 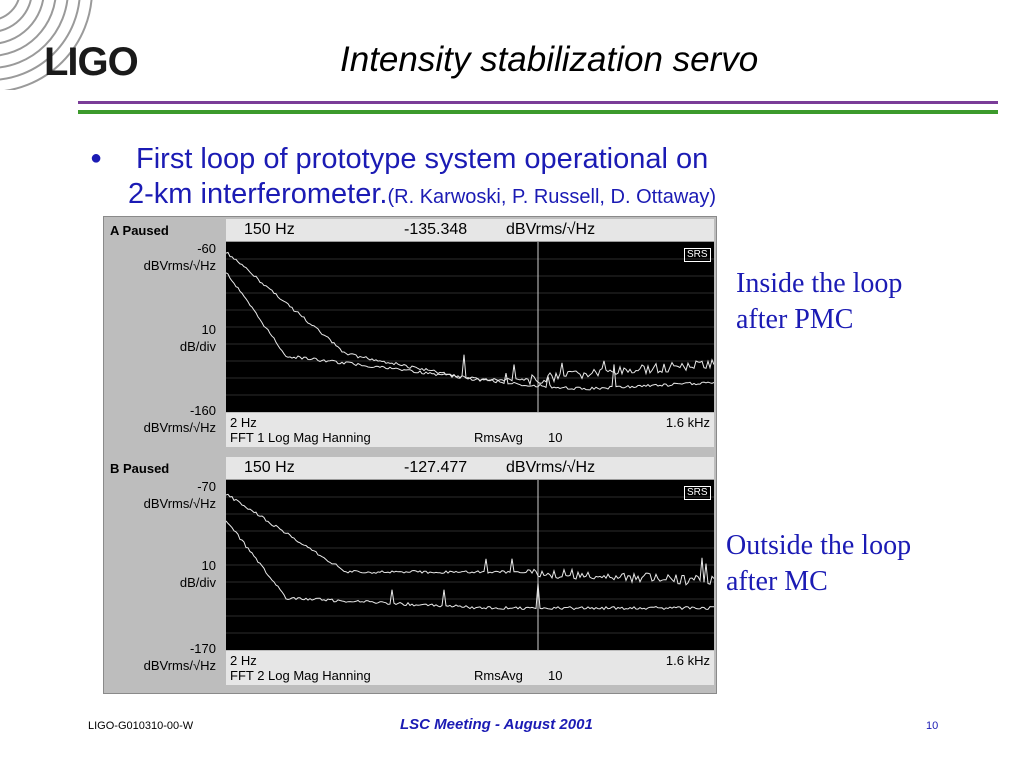 What do you see at coordinates (202, 410) in the screenshot?
I see `panel-a-bottom-value: -160` at bounding box center [202, 410].